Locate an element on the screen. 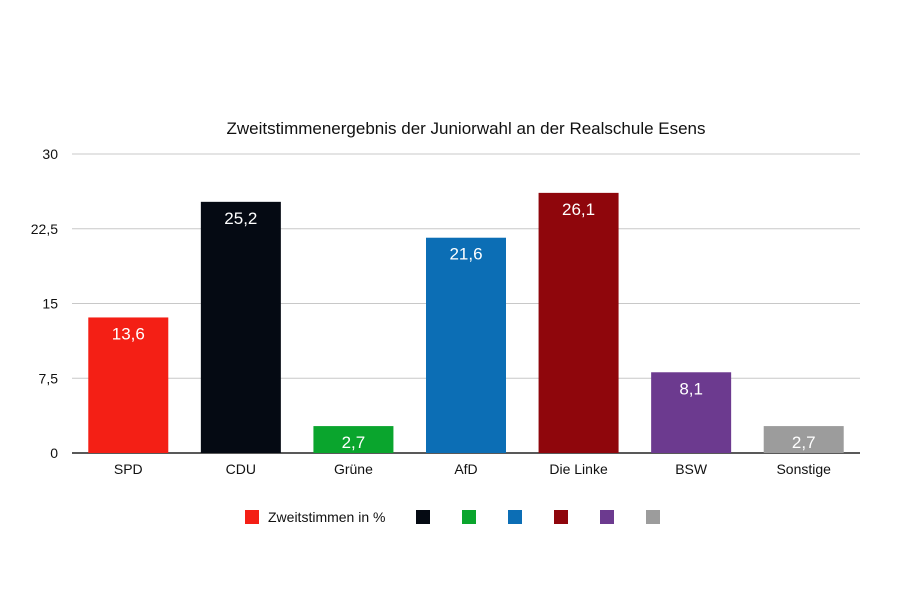  legend-item: Zweitstimmen in % is located at coordinates (315, 517).